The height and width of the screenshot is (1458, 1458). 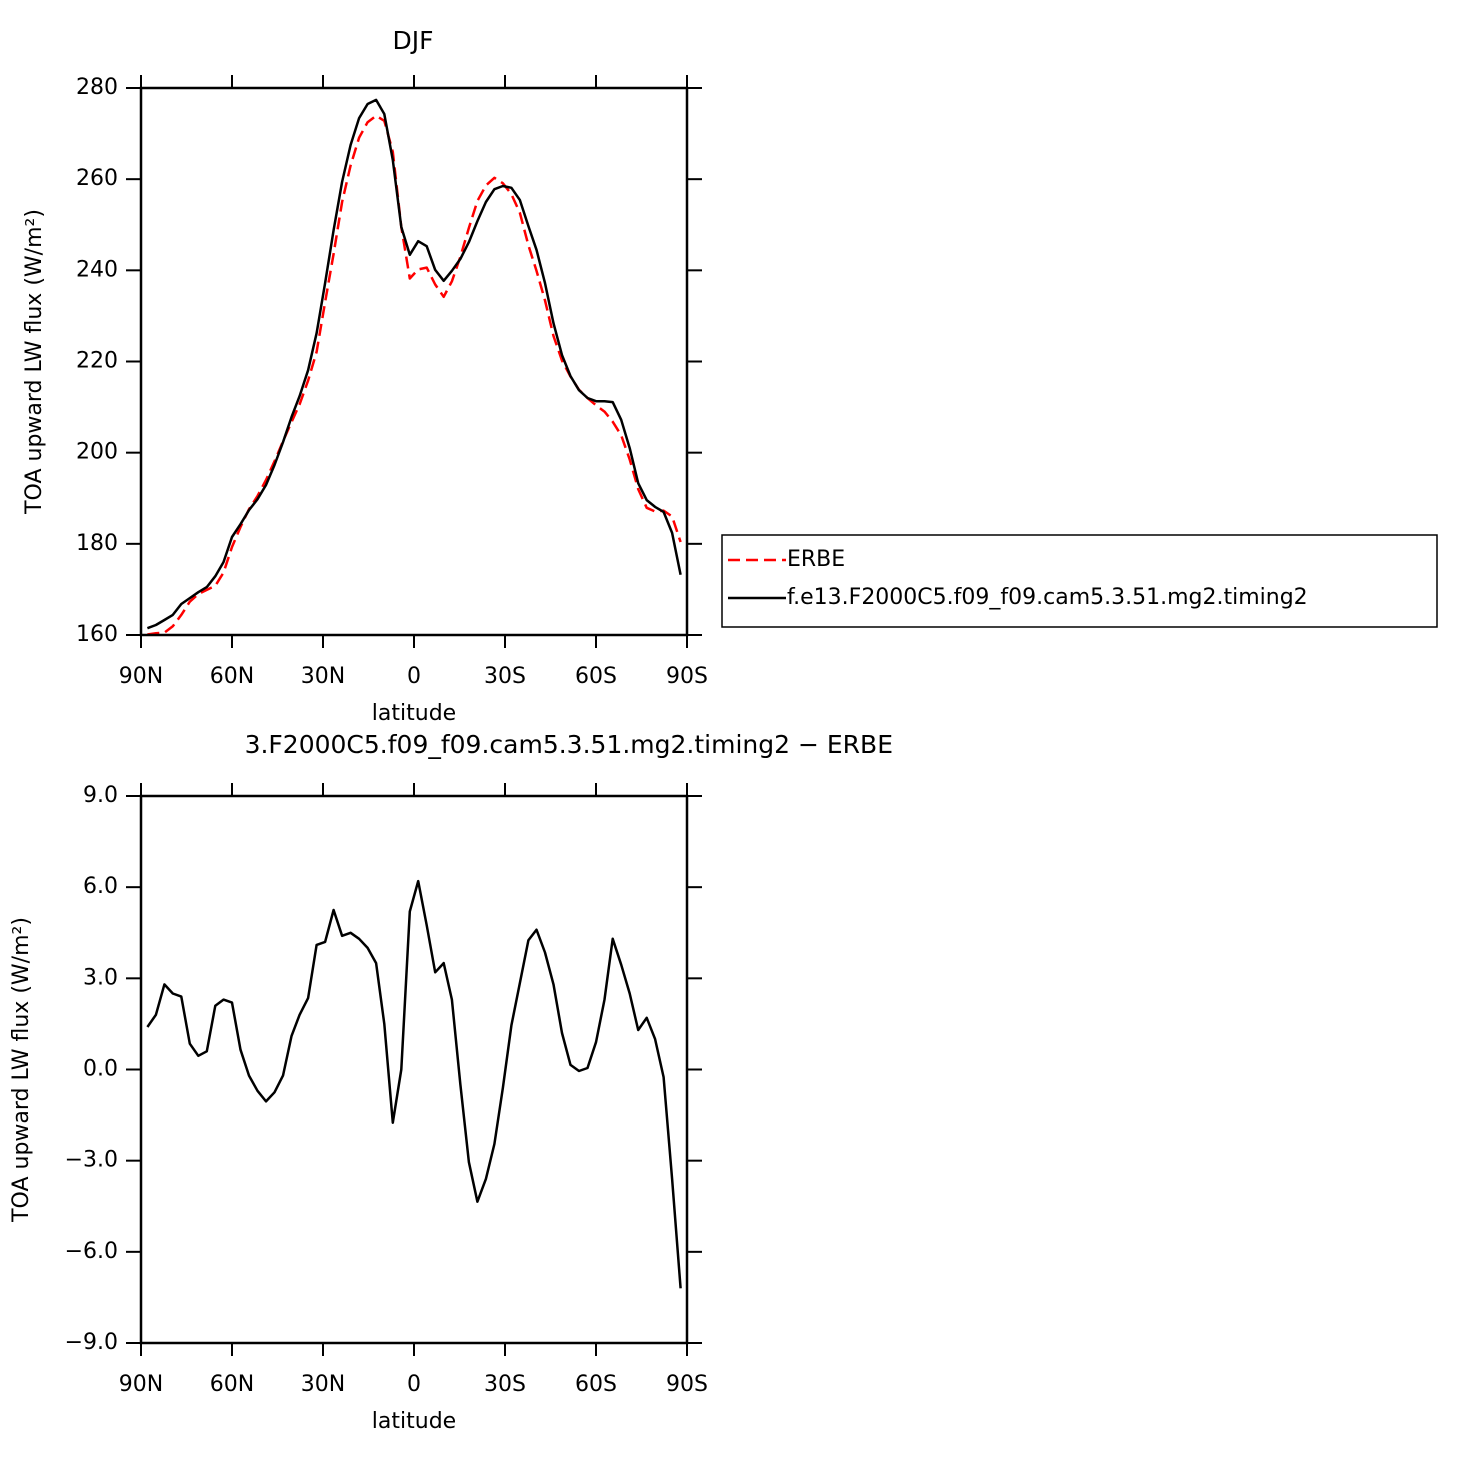 What do you see at coordinates (97, 361) in the screenshot?
I see `y-tick-label: 220` at bounding box center [97, 361].